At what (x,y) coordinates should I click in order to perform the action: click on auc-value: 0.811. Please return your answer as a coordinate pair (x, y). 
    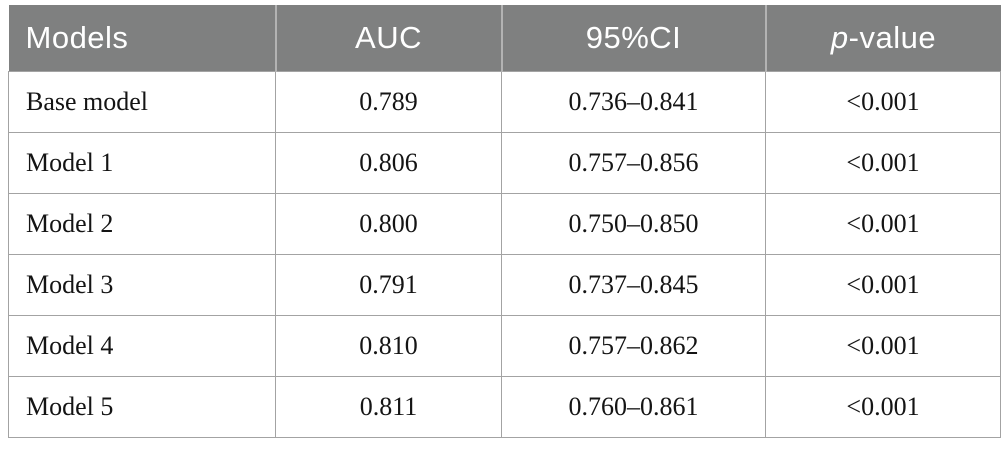
    Looking at the image, I should click on (388, 407).